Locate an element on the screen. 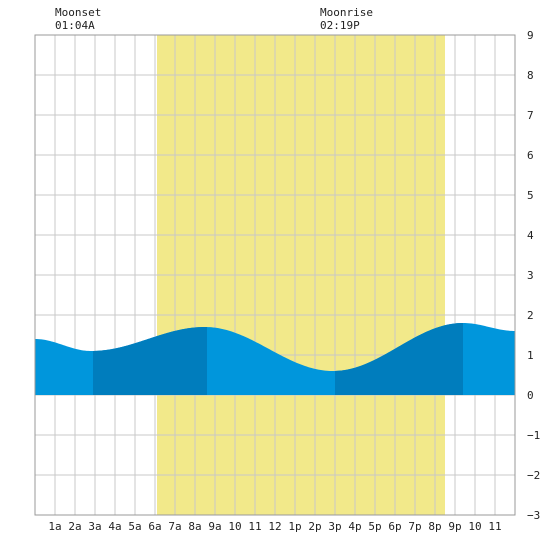 The image size is (550, 550). x-tick-label: 6a is located at coordinates (154, 526).